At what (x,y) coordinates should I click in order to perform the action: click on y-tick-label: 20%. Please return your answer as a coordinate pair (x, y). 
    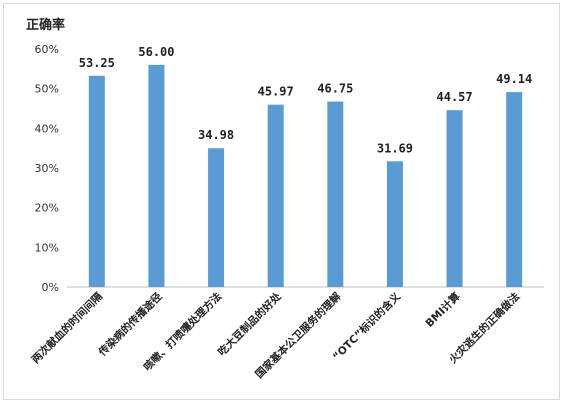
    Looking at the image, I should click on (47, 208).